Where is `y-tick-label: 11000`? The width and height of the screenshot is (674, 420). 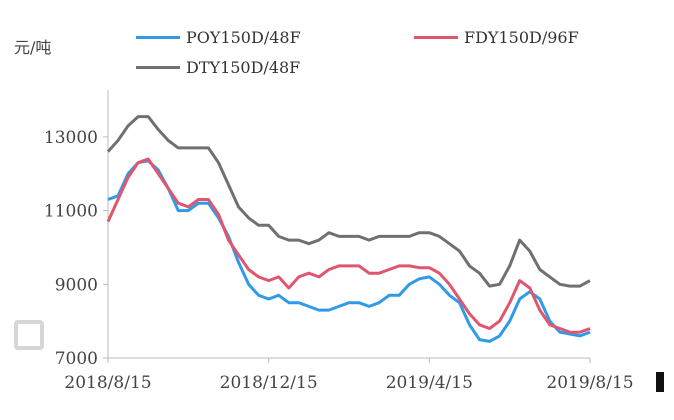 y-tick-label: 11000 is located at coordinates (71, 212).